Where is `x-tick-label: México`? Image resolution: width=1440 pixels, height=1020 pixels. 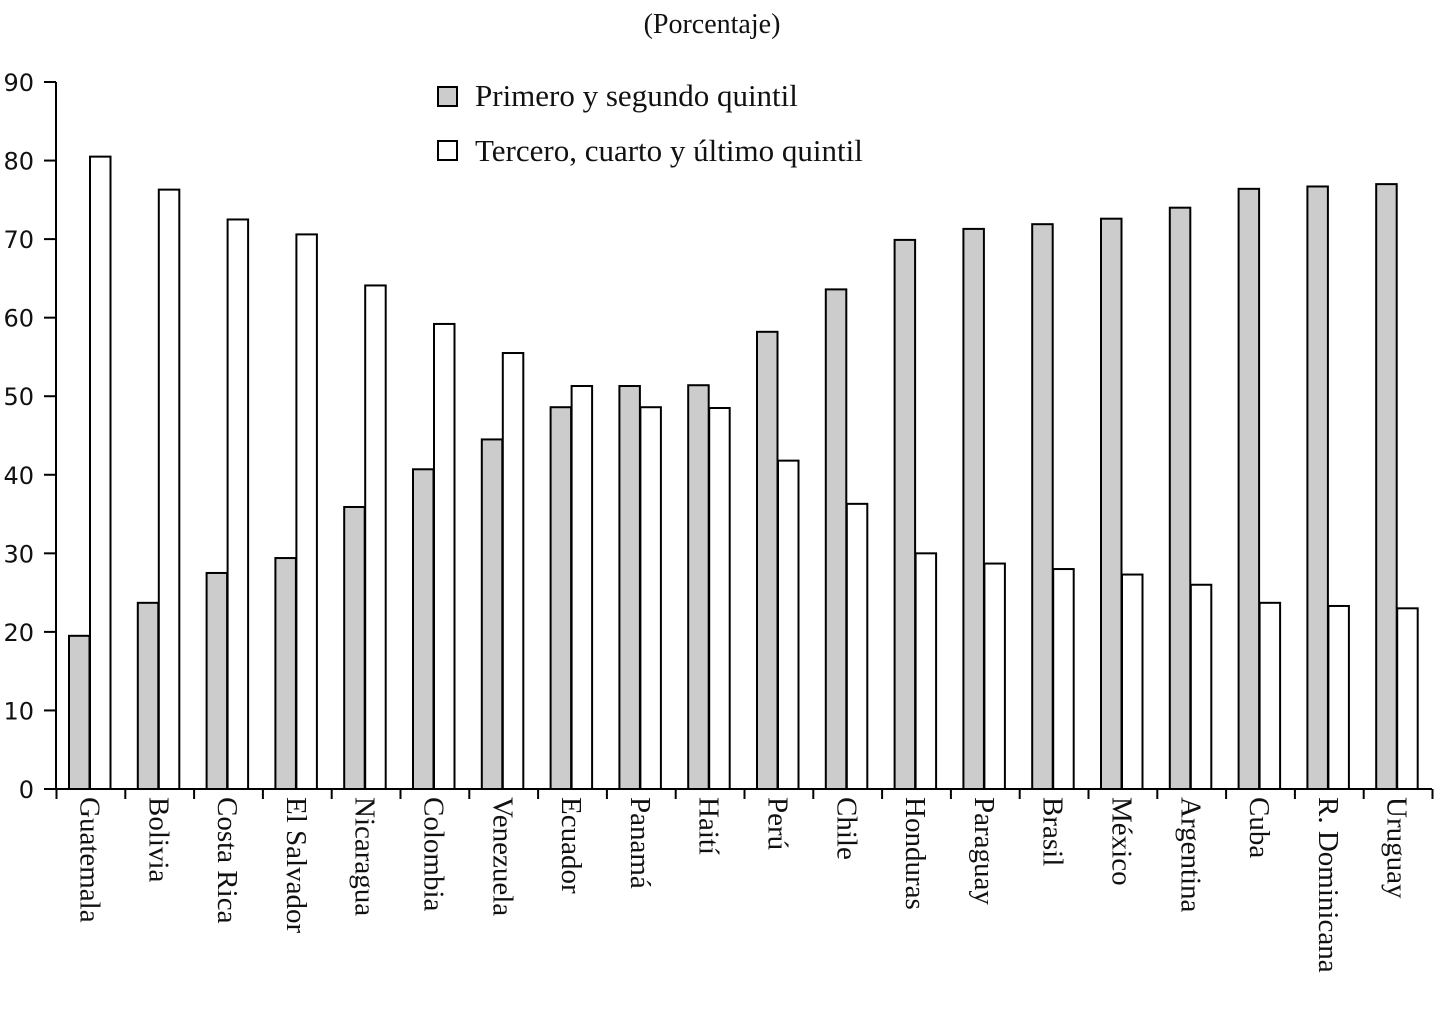 x-tick-label: México is located at coordinates (1122, 841).